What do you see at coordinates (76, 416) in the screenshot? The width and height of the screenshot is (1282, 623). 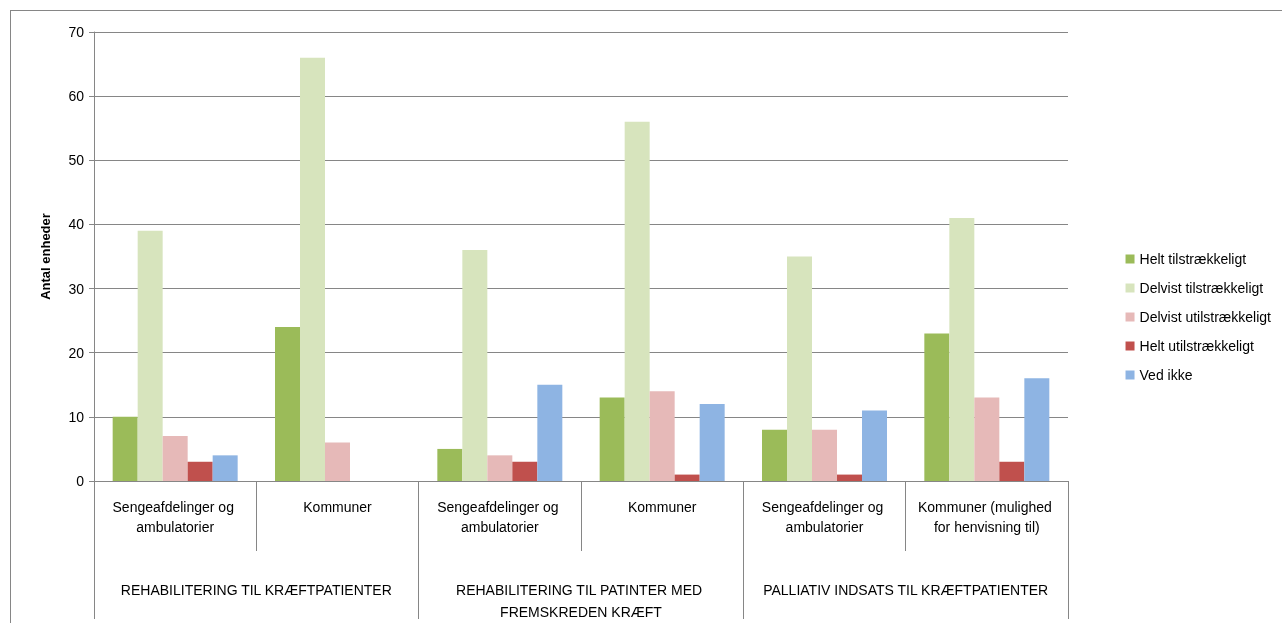 I see `y-tick-label: 10` at bounding box center [76, 416].